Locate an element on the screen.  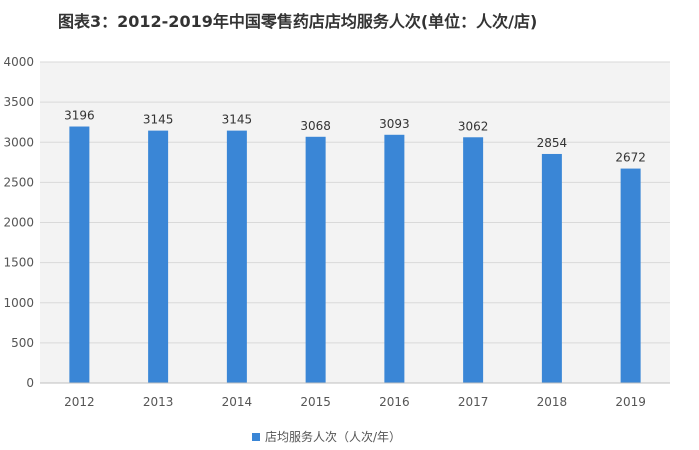
legend-swatch is located at coordinates (256, 436).